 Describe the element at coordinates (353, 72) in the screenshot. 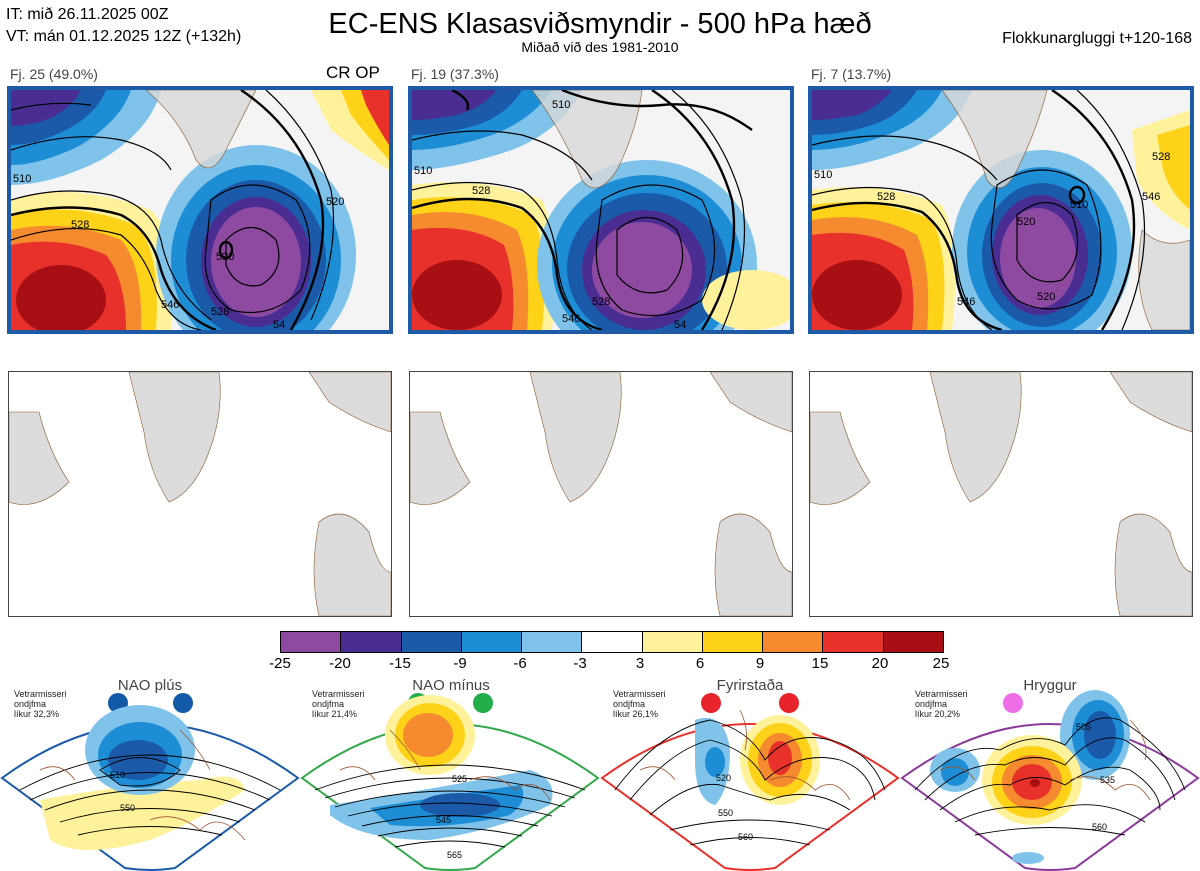

I see `cluster-1-tag: CR OP` at that location.